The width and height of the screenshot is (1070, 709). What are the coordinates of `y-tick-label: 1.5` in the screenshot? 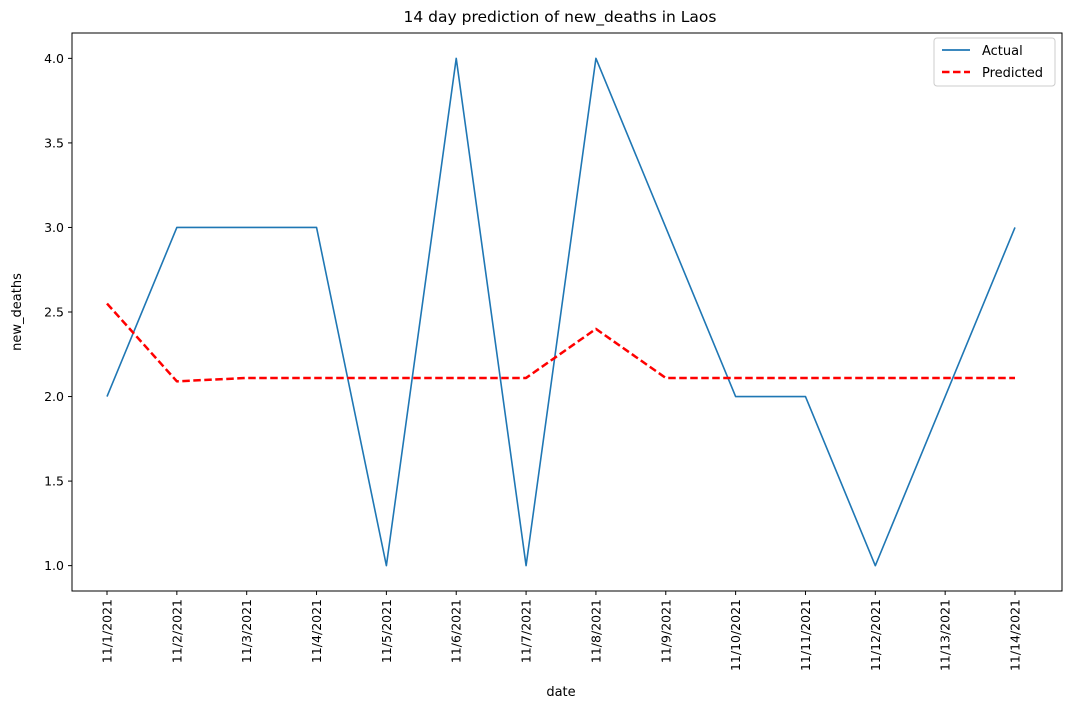 It's located at (54, 481).